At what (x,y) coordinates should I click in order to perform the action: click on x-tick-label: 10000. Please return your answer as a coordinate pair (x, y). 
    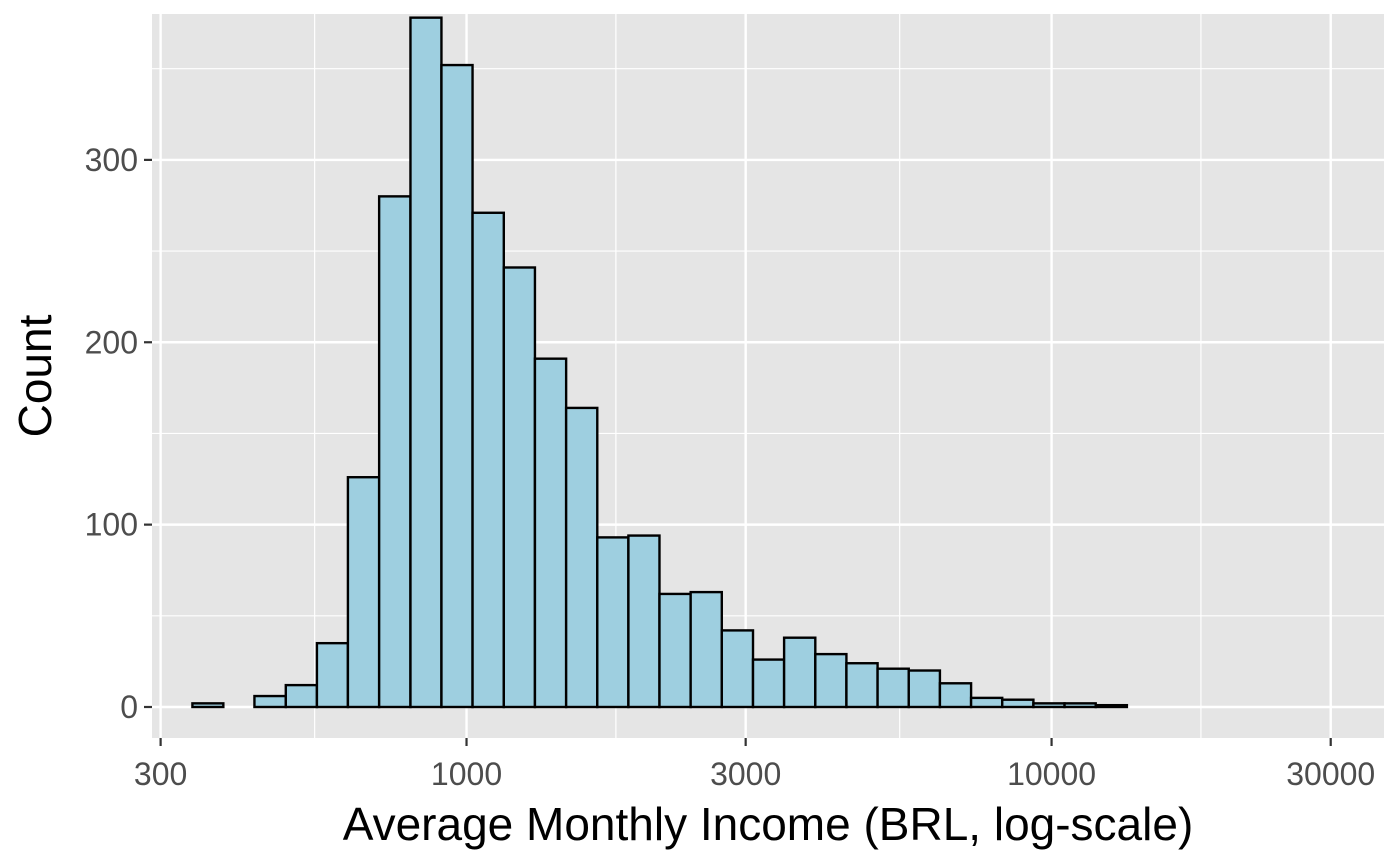
    Looking at the image, I should click on (1051, 774).